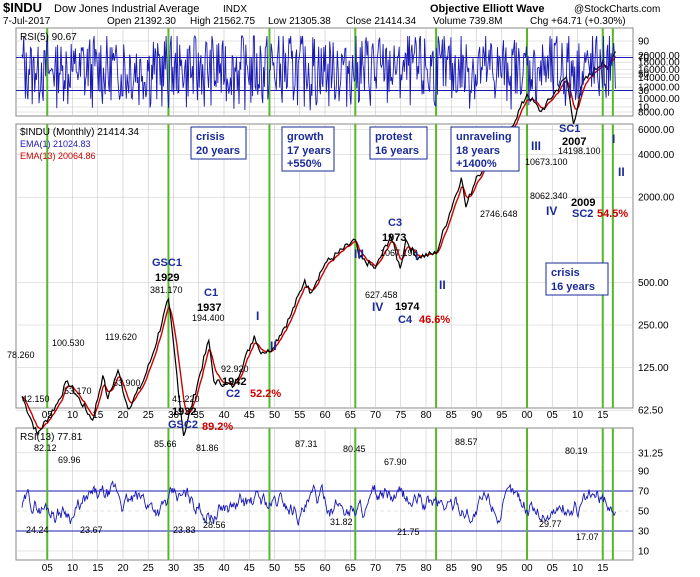 The height and width of the screenshot is (577, 700). What do you see at coordinates (582, 214) in the screenshot?
I see `wave-sc2: SC2` at bounding box center [582, 214].